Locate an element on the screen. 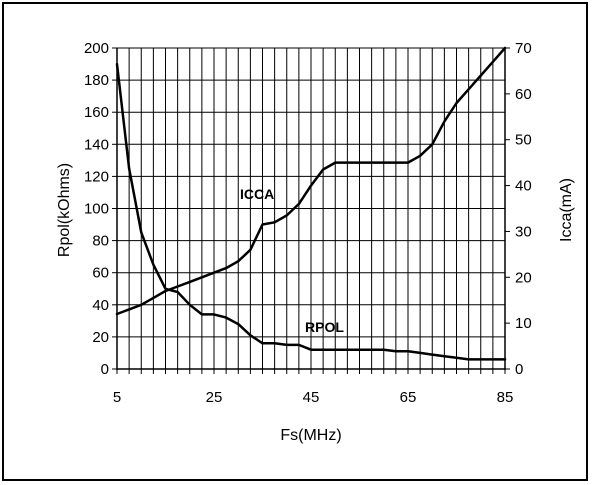 This screenshot has height=485, width=594. rpol-series-label: RPOL is located at coordinates (324, 327).